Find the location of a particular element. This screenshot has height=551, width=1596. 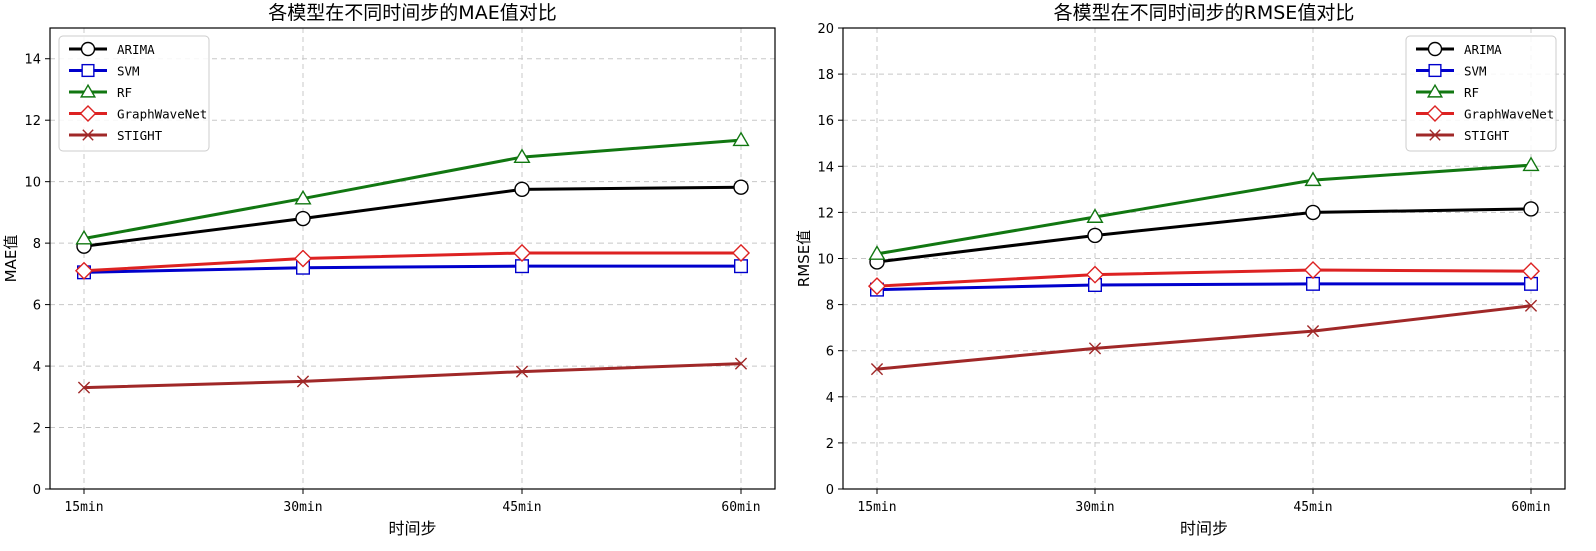

y-tick-label: 16 is located at coordinates (825, 121).